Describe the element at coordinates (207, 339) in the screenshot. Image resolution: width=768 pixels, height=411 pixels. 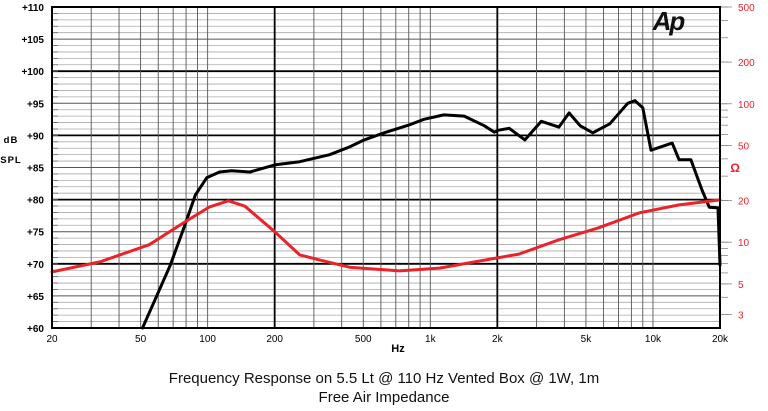
I see `x-tick-label: 100` at that location.